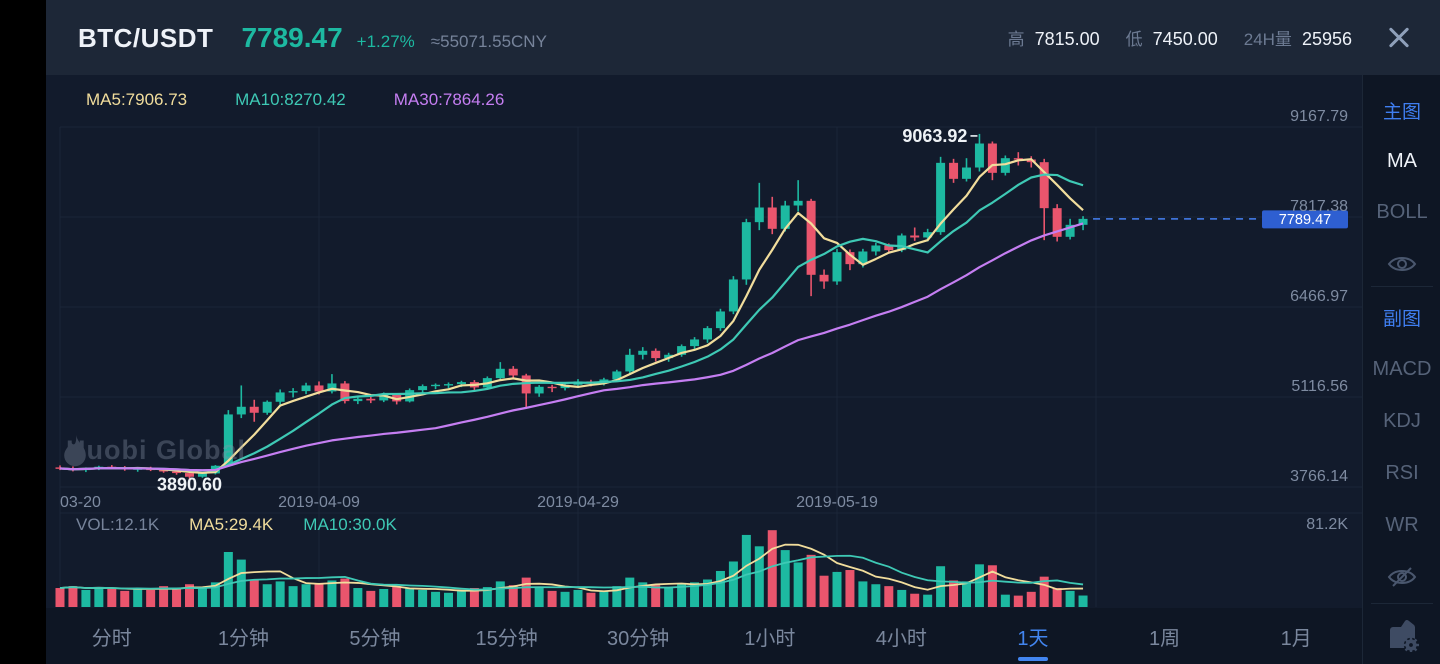 Image resolution: width=1440 pixels, height=664 pixels. Describe the element at coordinates (770, 638) in the screenshot. I see `tab-1hour: 1小时` at that location.